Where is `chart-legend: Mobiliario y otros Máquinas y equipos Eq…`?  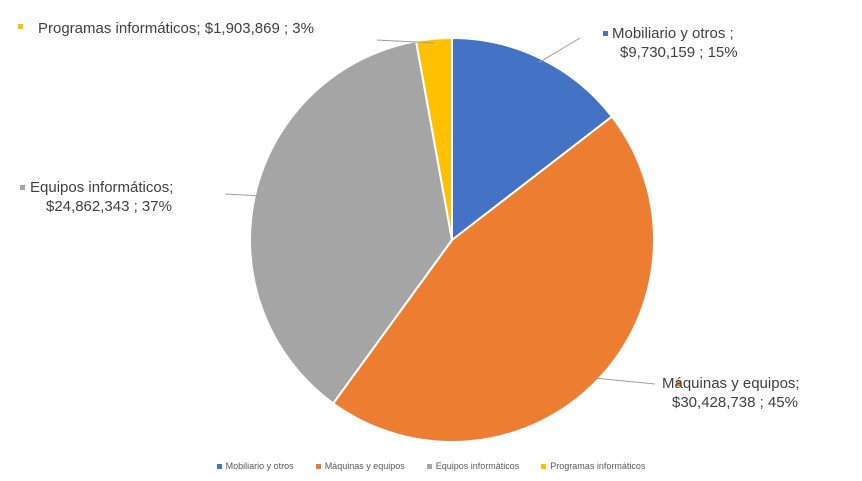
chart-legend: Mobiliario y otros Máquinas y equipos Eq… is located at coordinates (431, 466).